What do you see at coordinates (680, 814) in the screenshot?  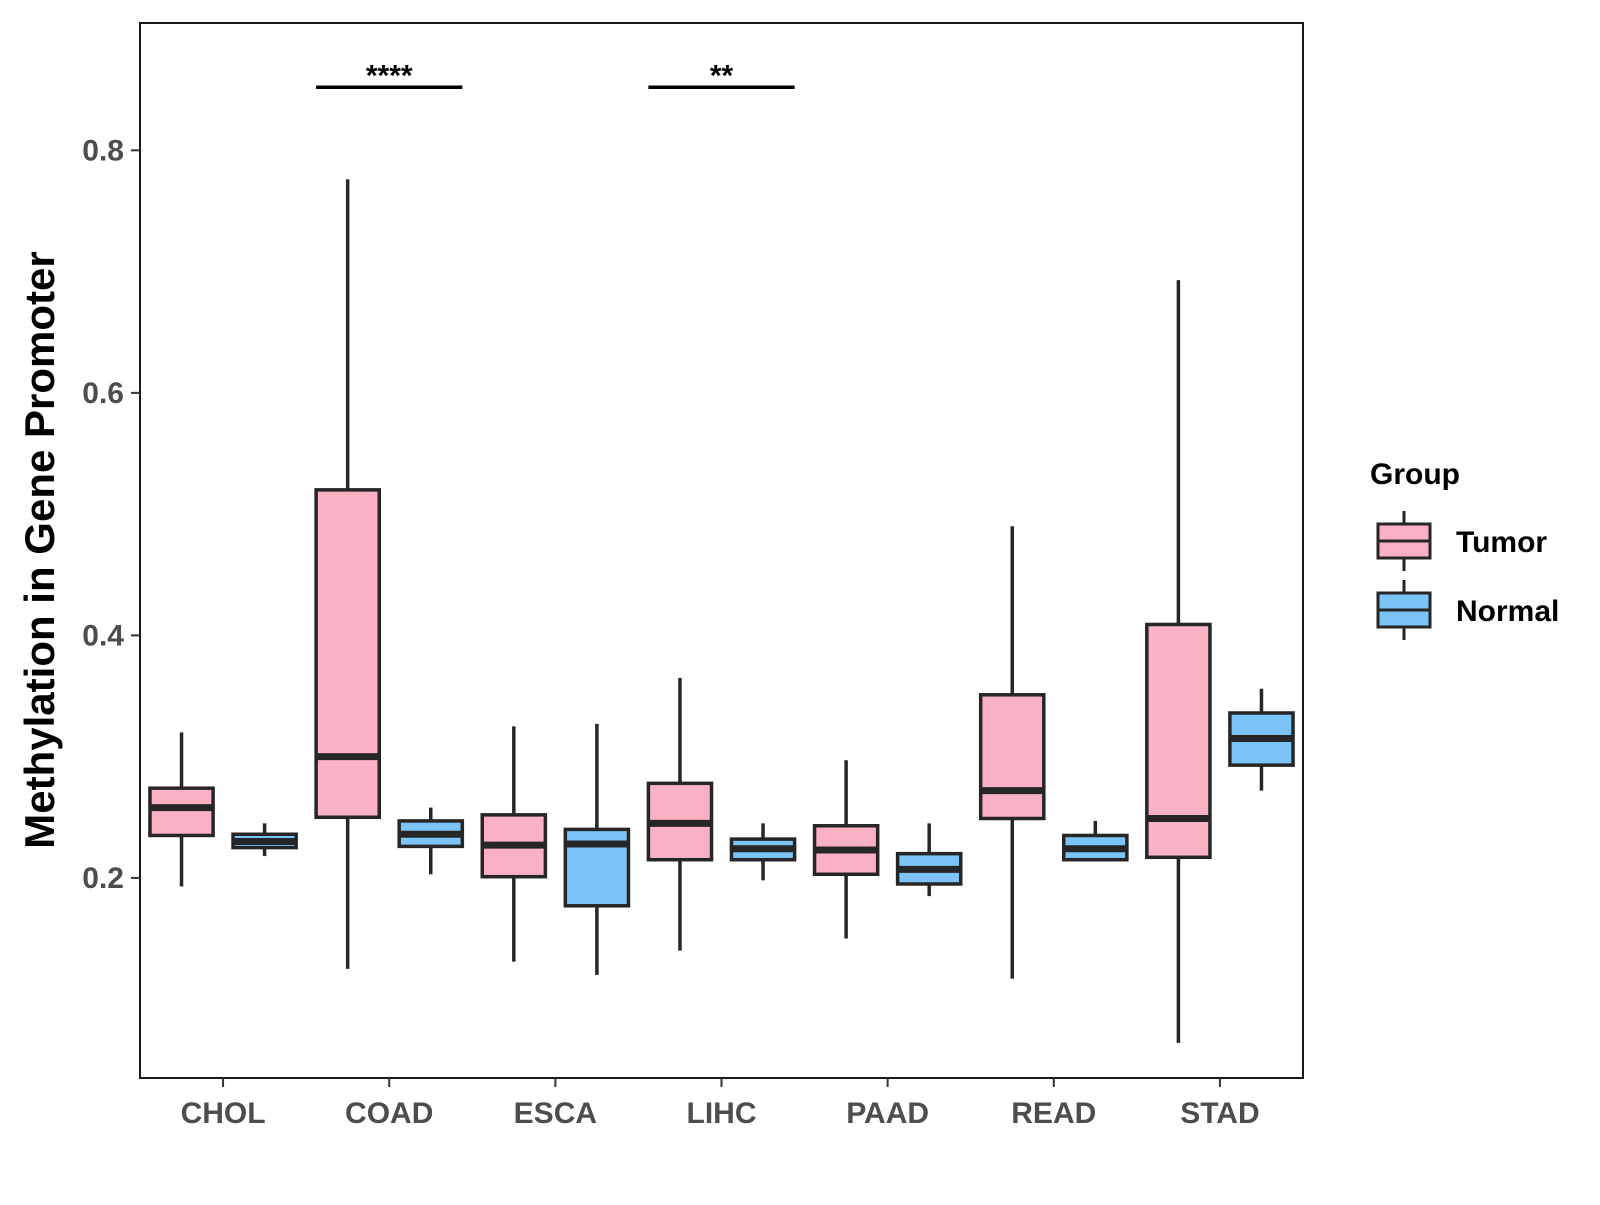 I see `box-tumor-lihc` at bounding box center [680, 814].